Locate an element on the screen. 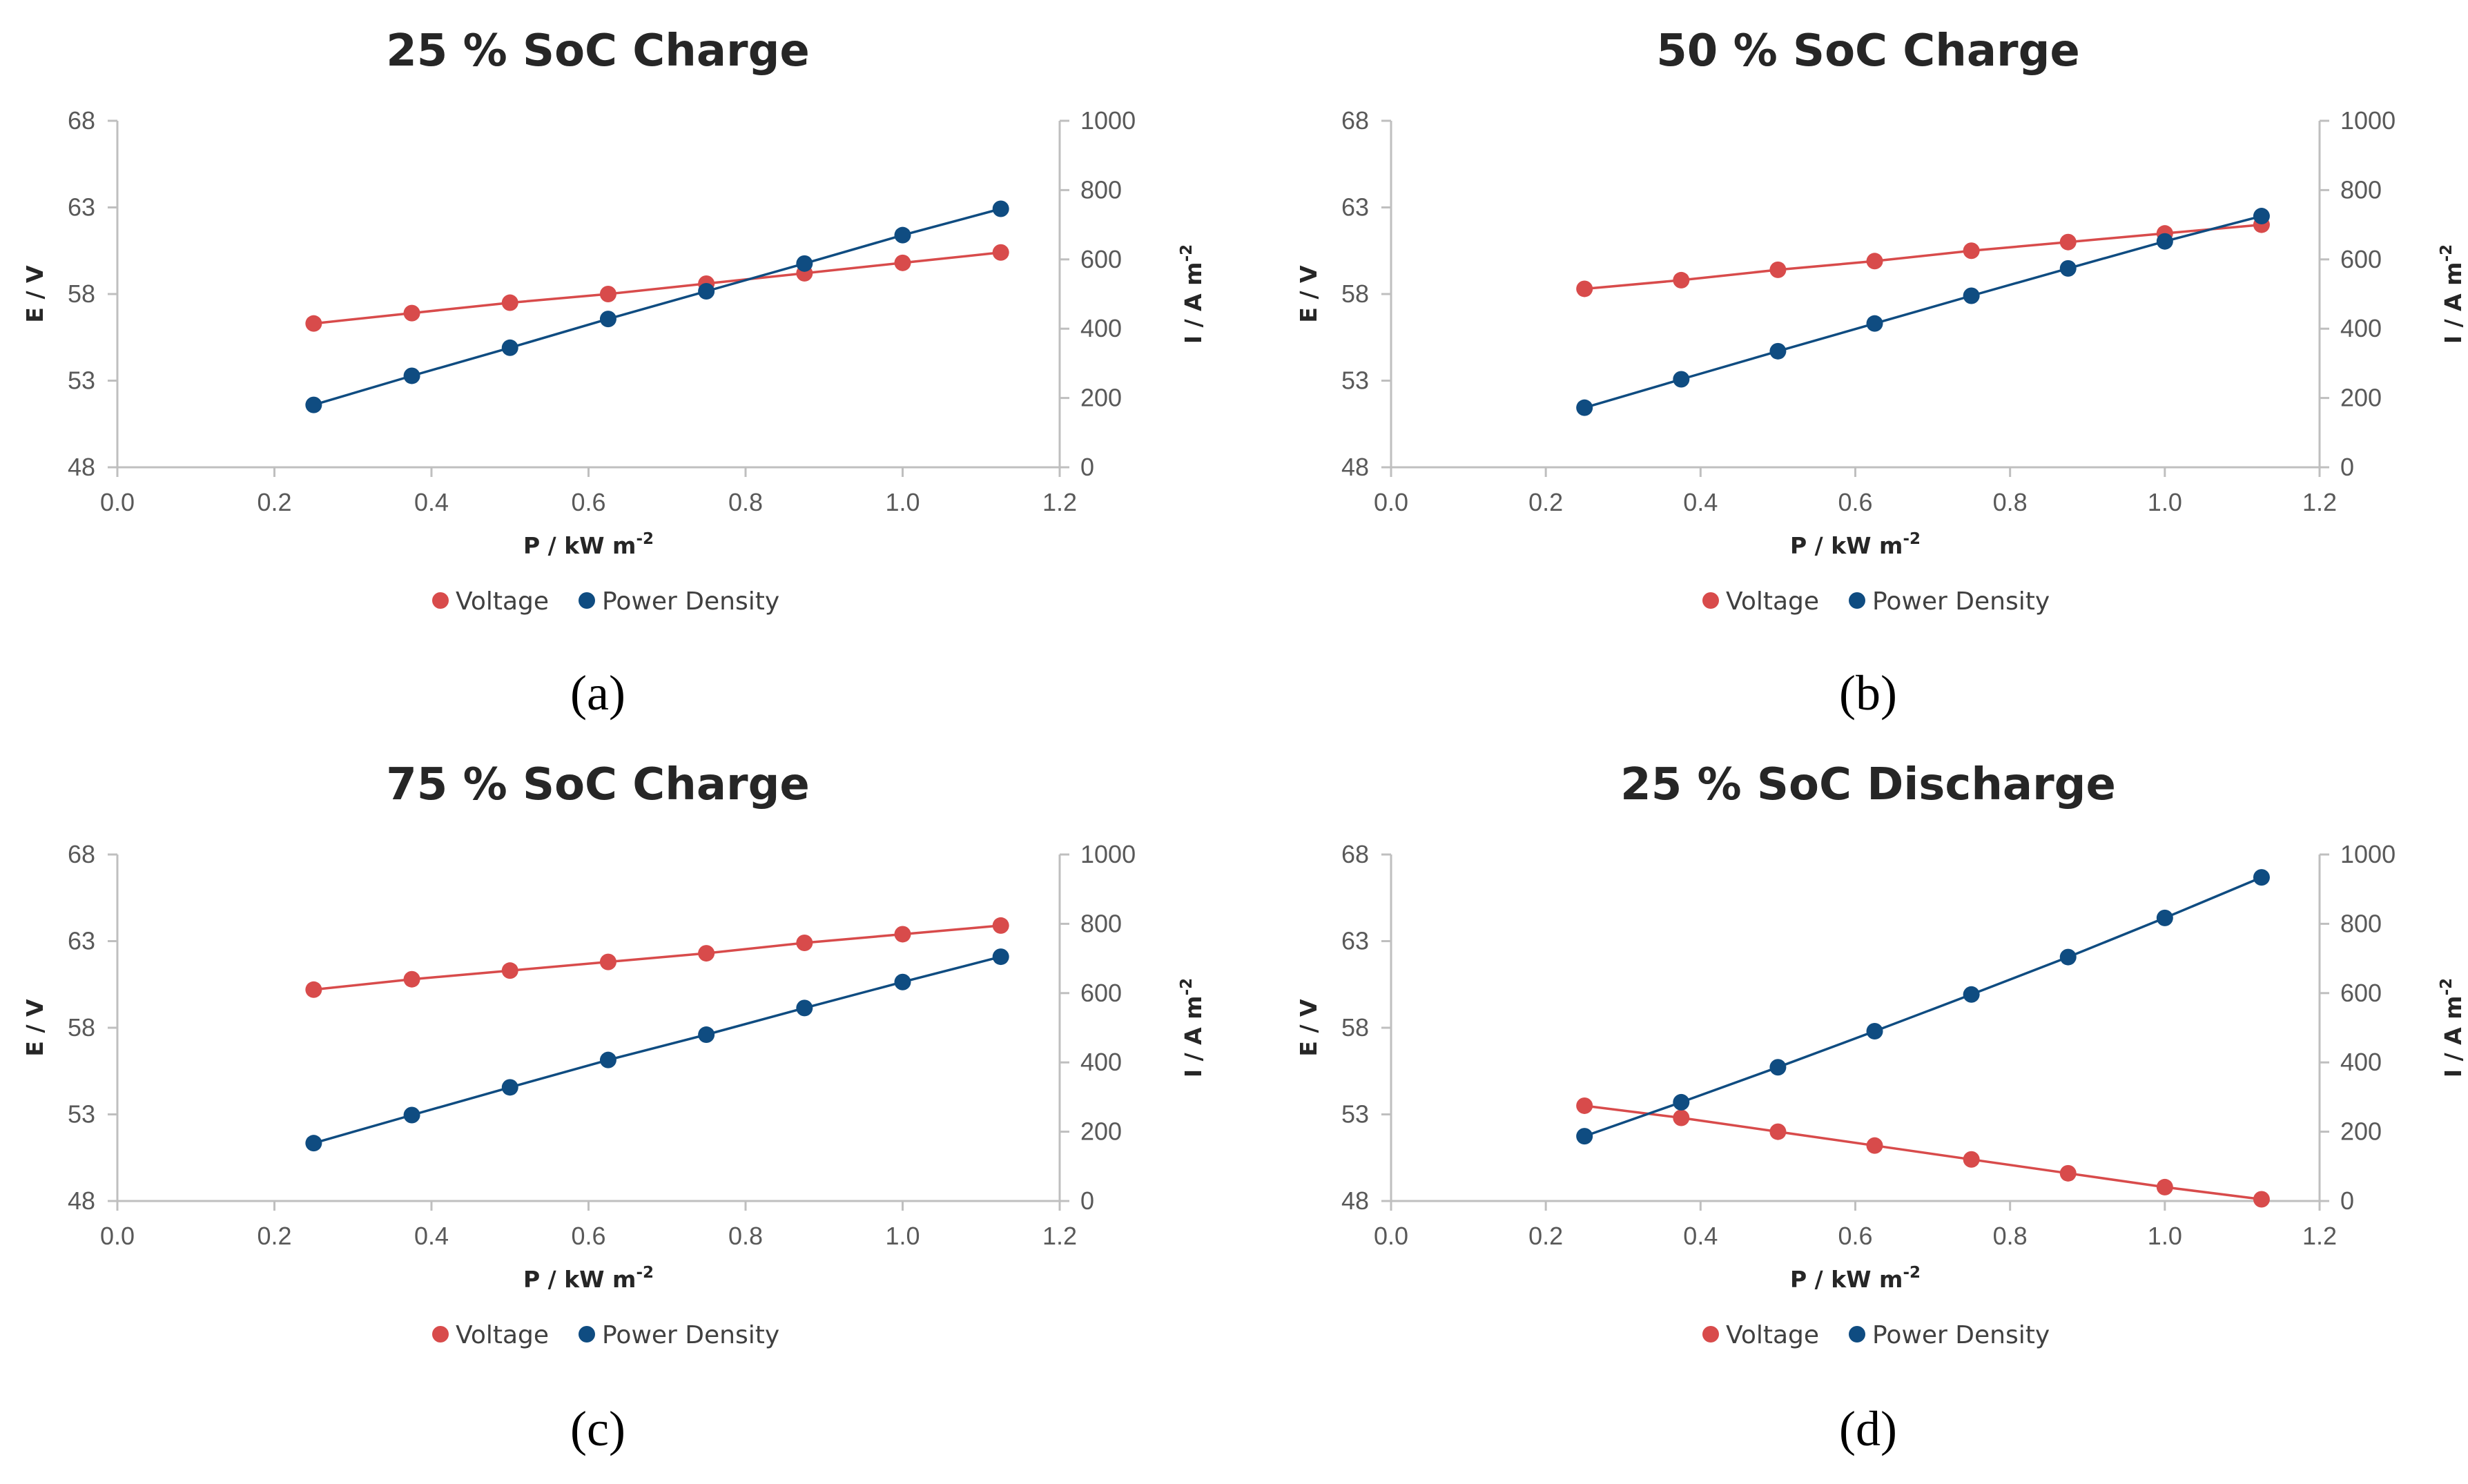 The width and height of the screenshot is (2468, 1484). chart-title: 50 % SoC Charge is located at coordinates (1868, 52).